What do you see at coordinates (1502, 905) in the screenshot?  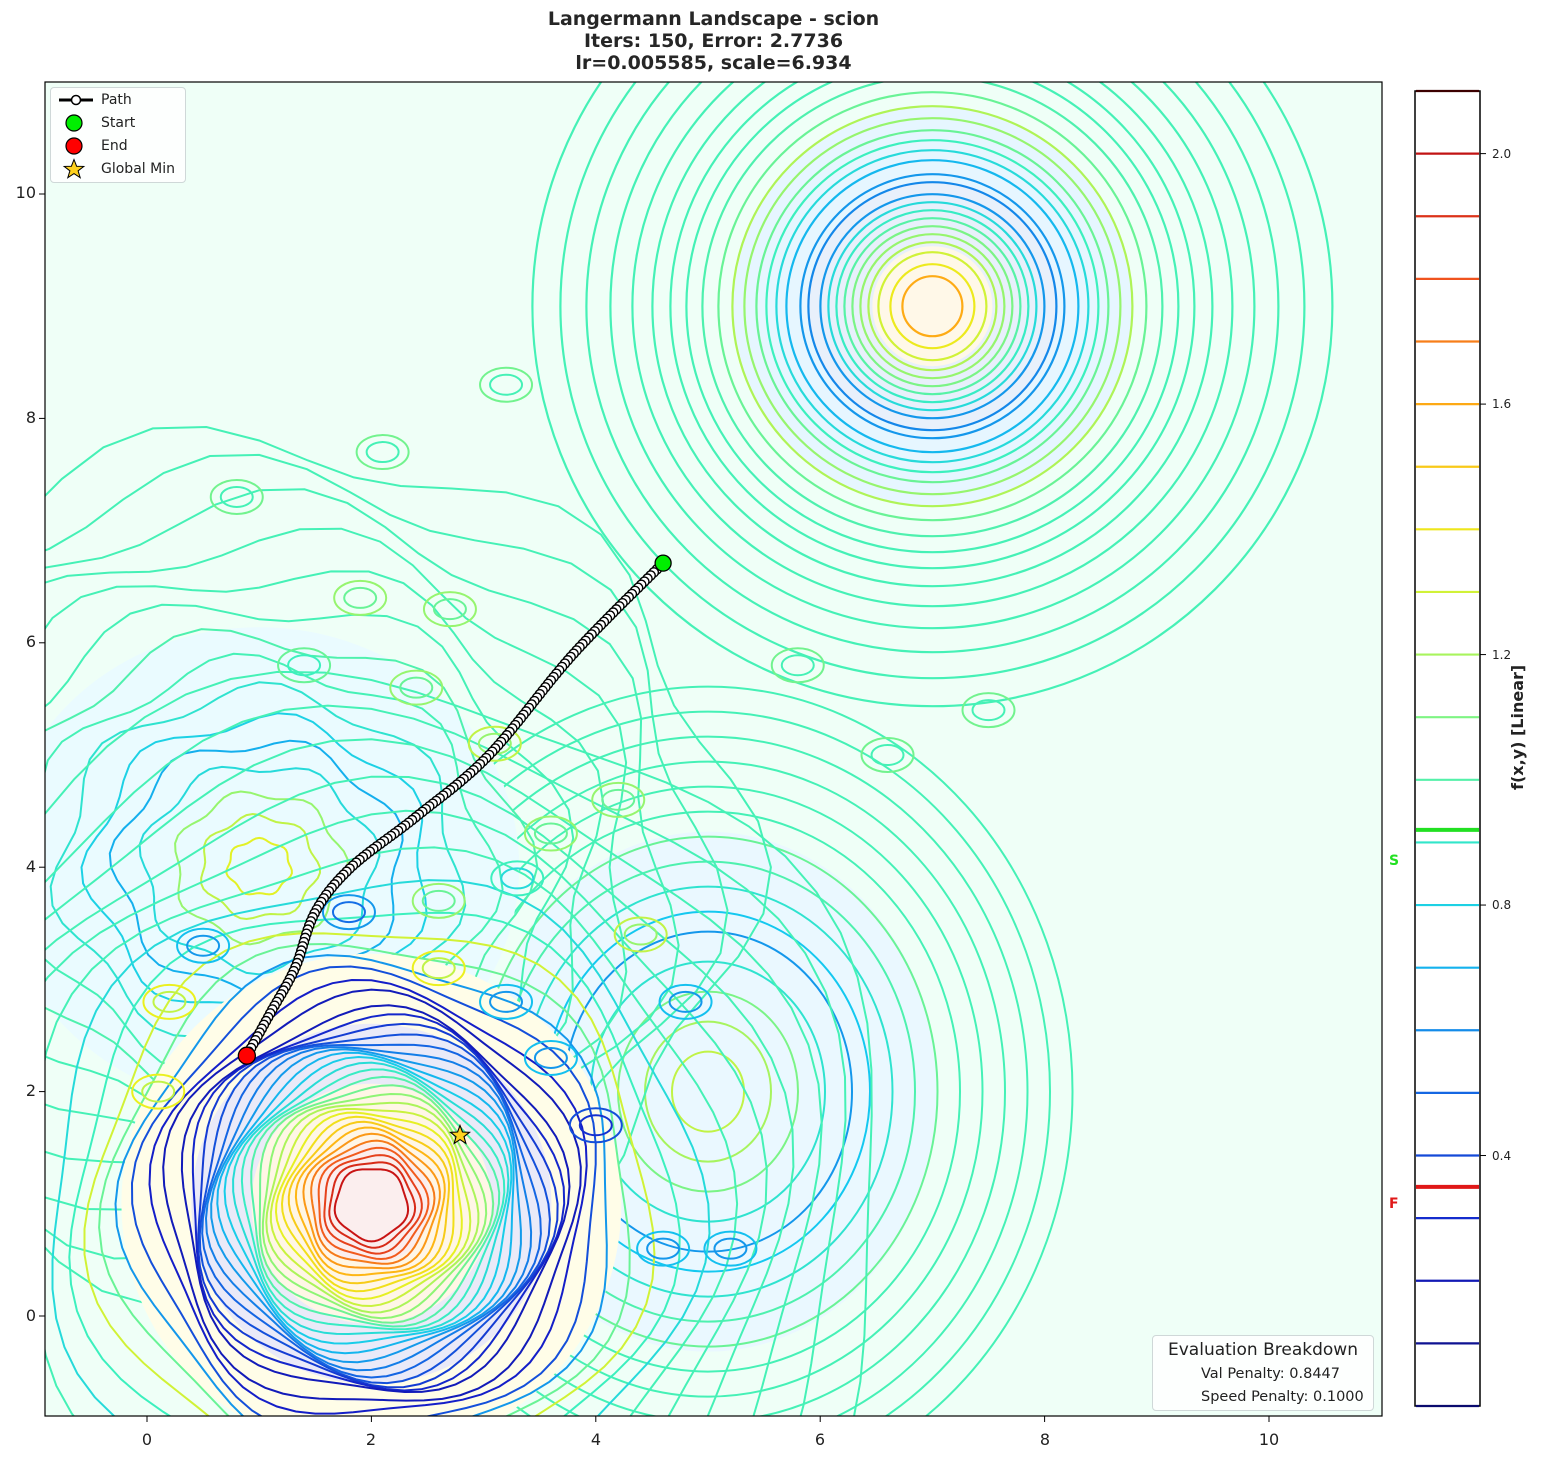 I see `colorbar-tick-0-8: 0.8` at bounding box center [1502, 905].